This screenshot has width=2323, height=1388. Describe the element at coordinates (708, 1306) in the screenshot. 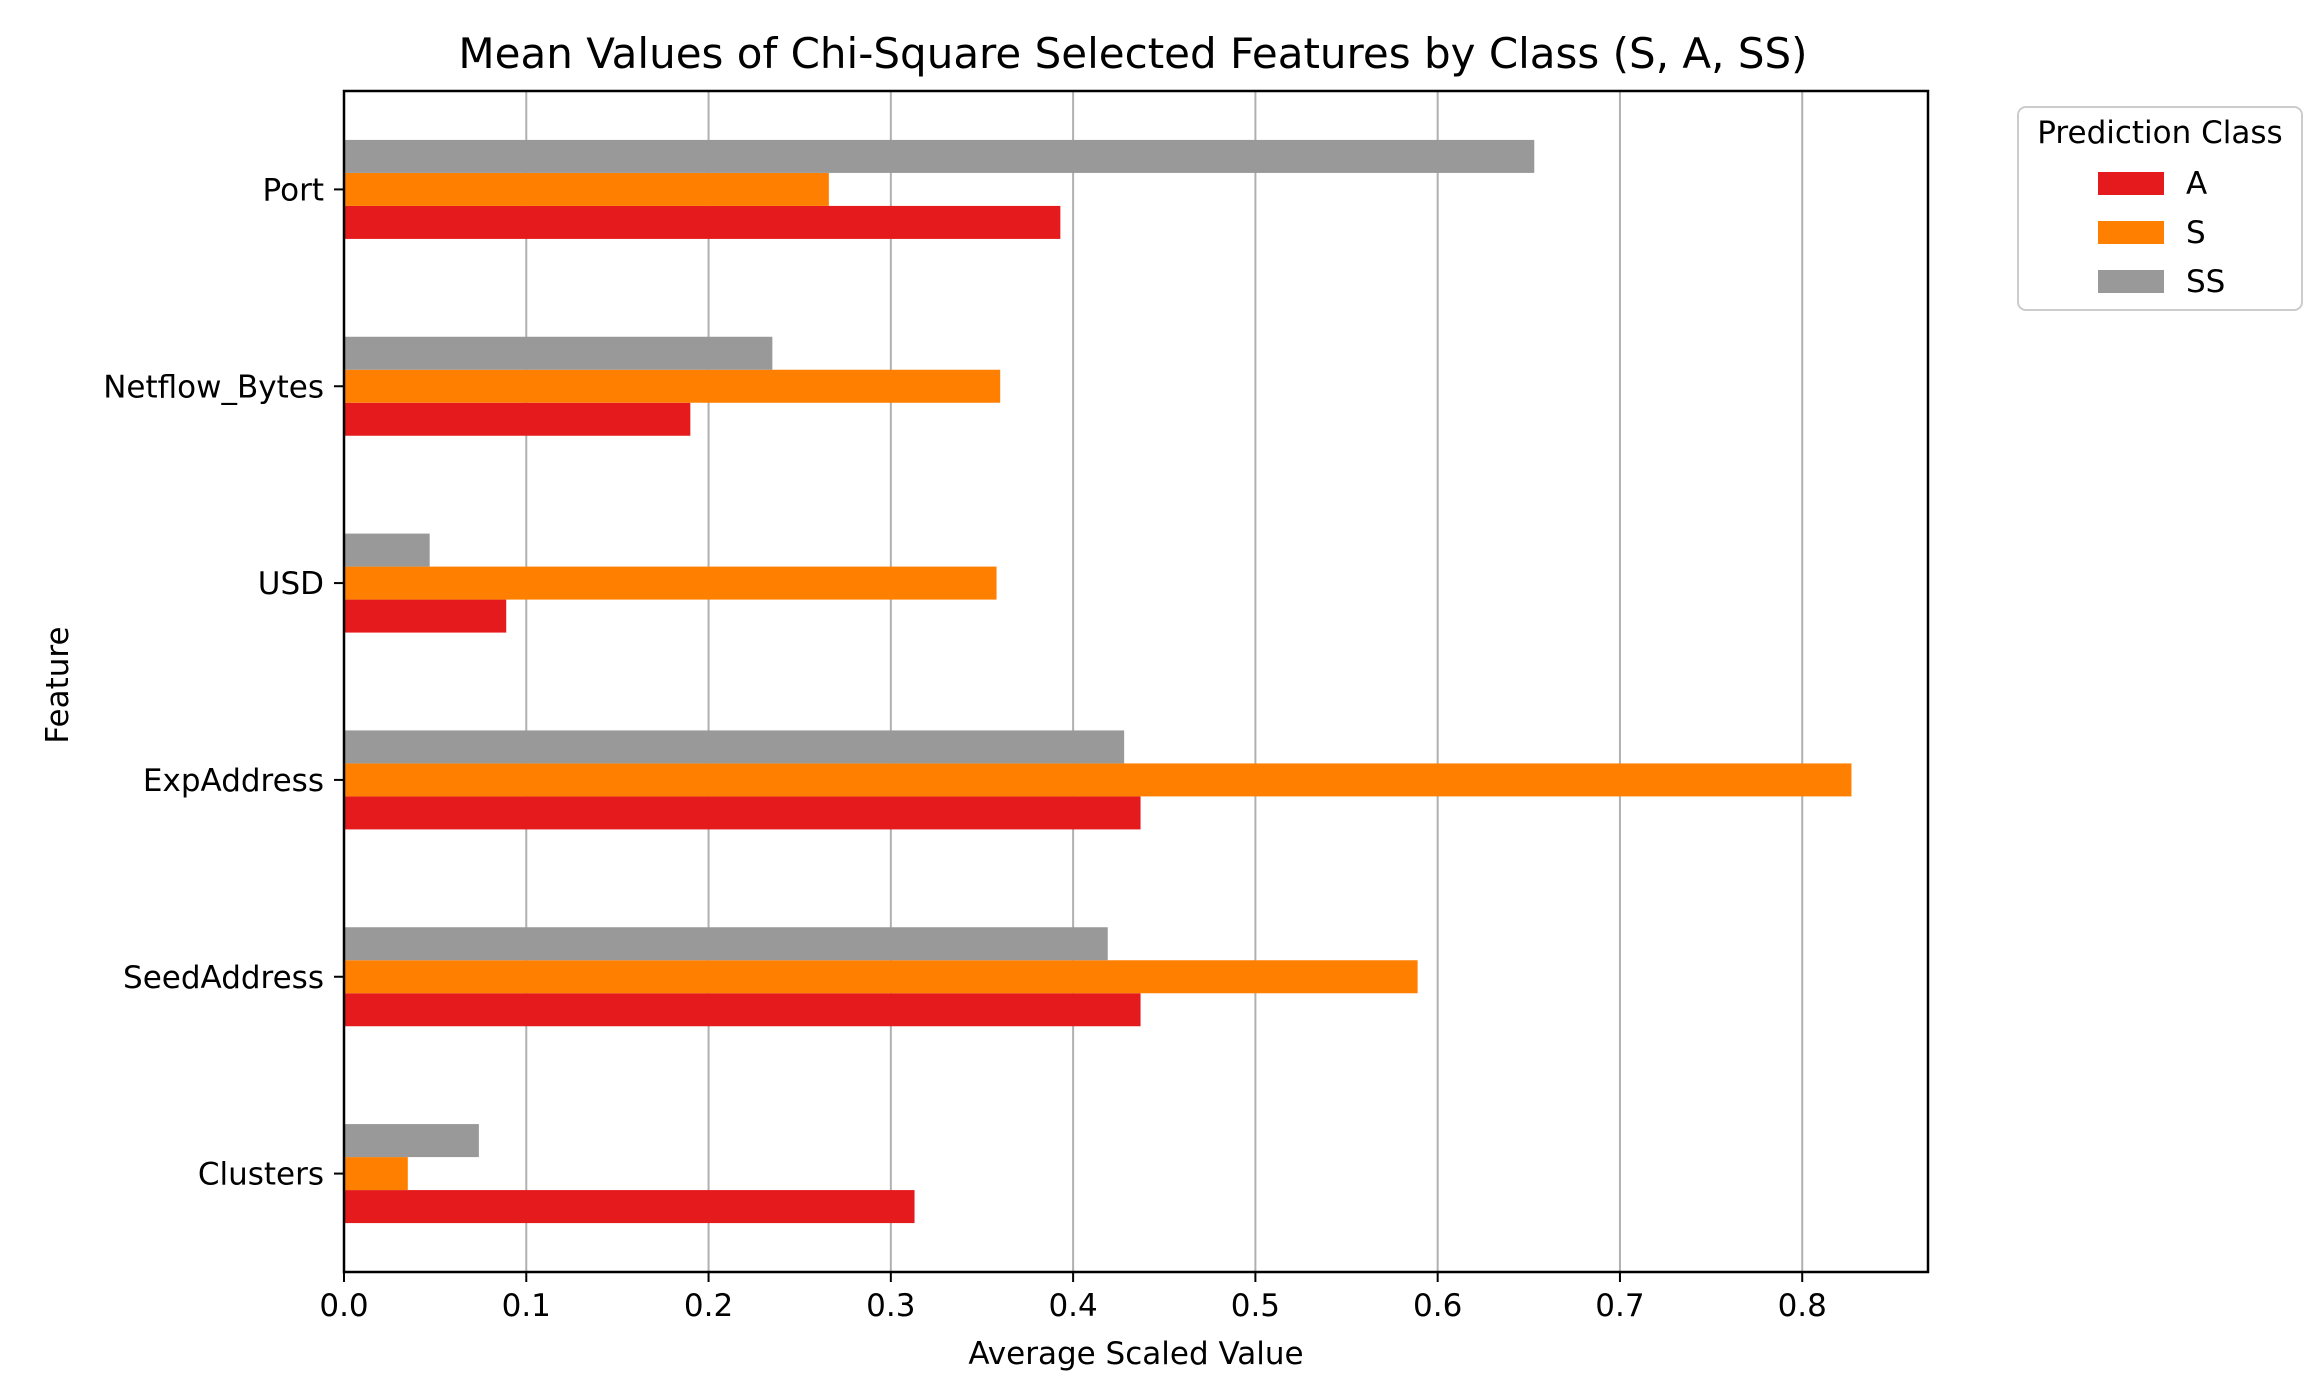

I see `x-tick-label: 0.2` at that location.